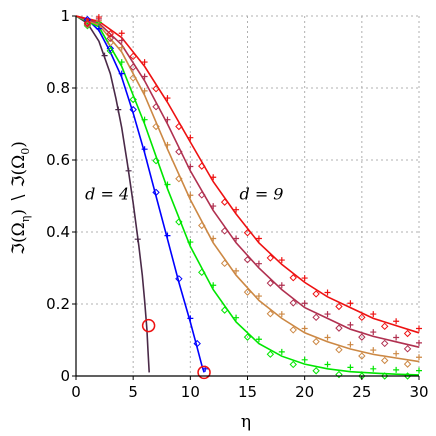 Image resolution: width=436 pixels, height=436 pixels. I want to click on x-tick-label: 15, so click(247, 392).